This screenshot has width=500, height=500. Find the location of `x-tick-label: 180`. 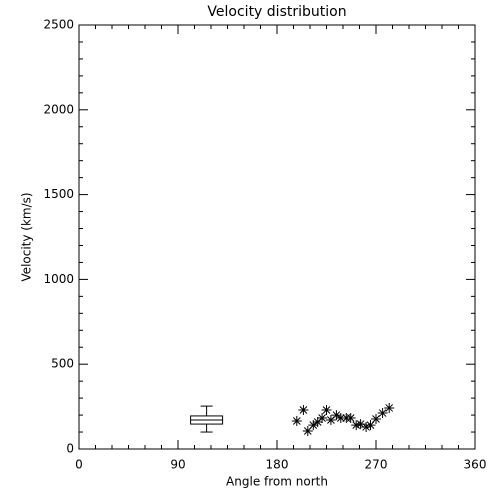

x-tick-label: 180 is located at coordinates (277, 465).